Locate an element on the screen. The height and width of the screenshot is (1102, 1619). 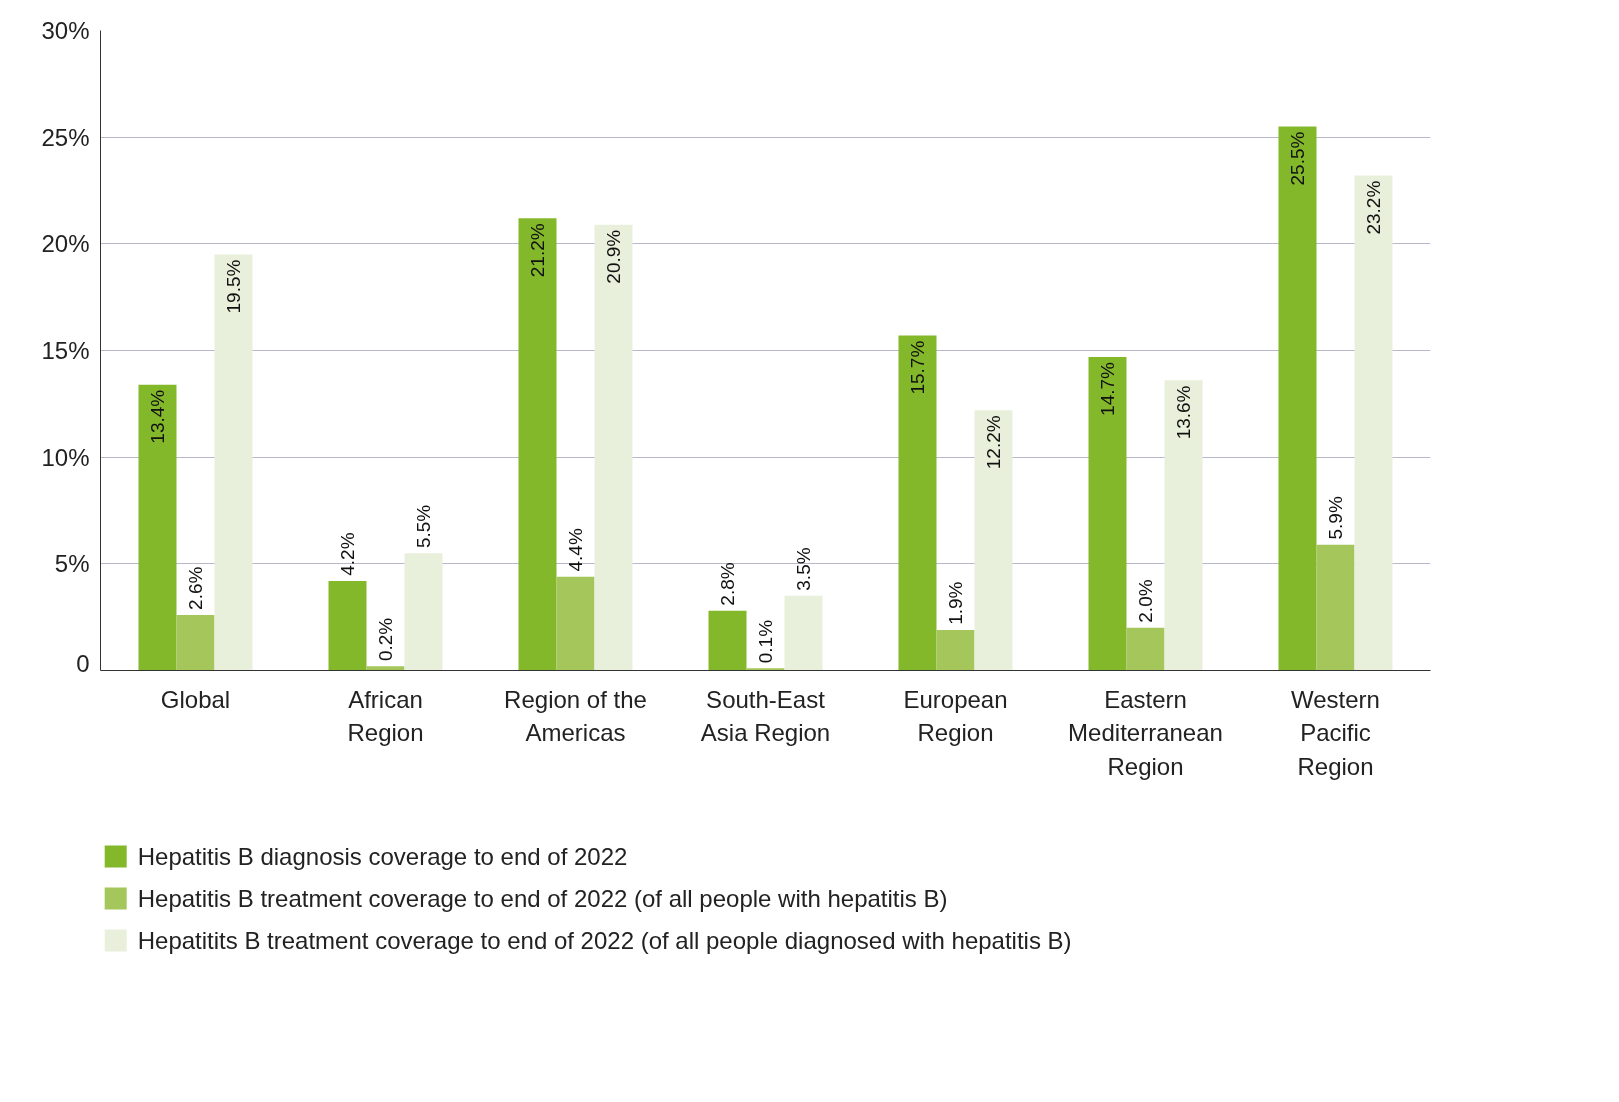
y-tick-label: 5% is located at coordinates (72, 564).